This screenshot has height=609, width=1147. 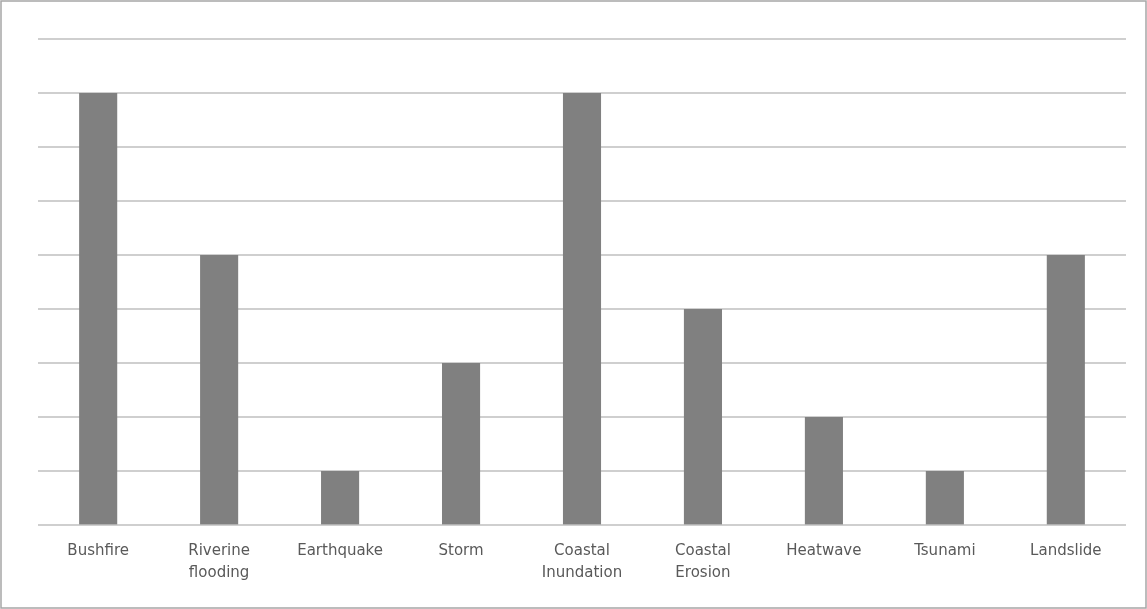 What do you see at coordinates (98, 550) in the screenshot?
I see `x-tick-label: Bushfire` at bounding box center [98, 550].